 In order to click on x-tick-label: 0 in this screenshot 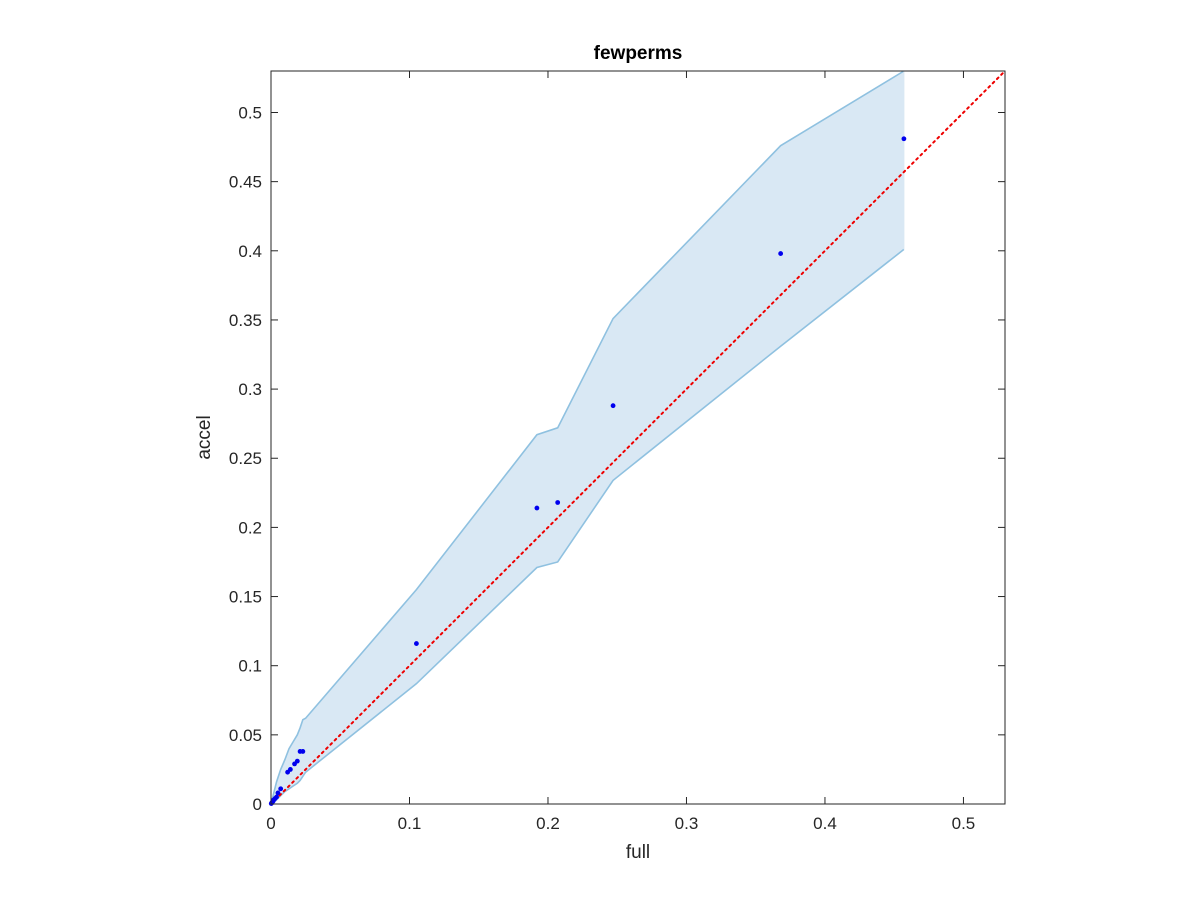, I will do `click(270, 823)`.